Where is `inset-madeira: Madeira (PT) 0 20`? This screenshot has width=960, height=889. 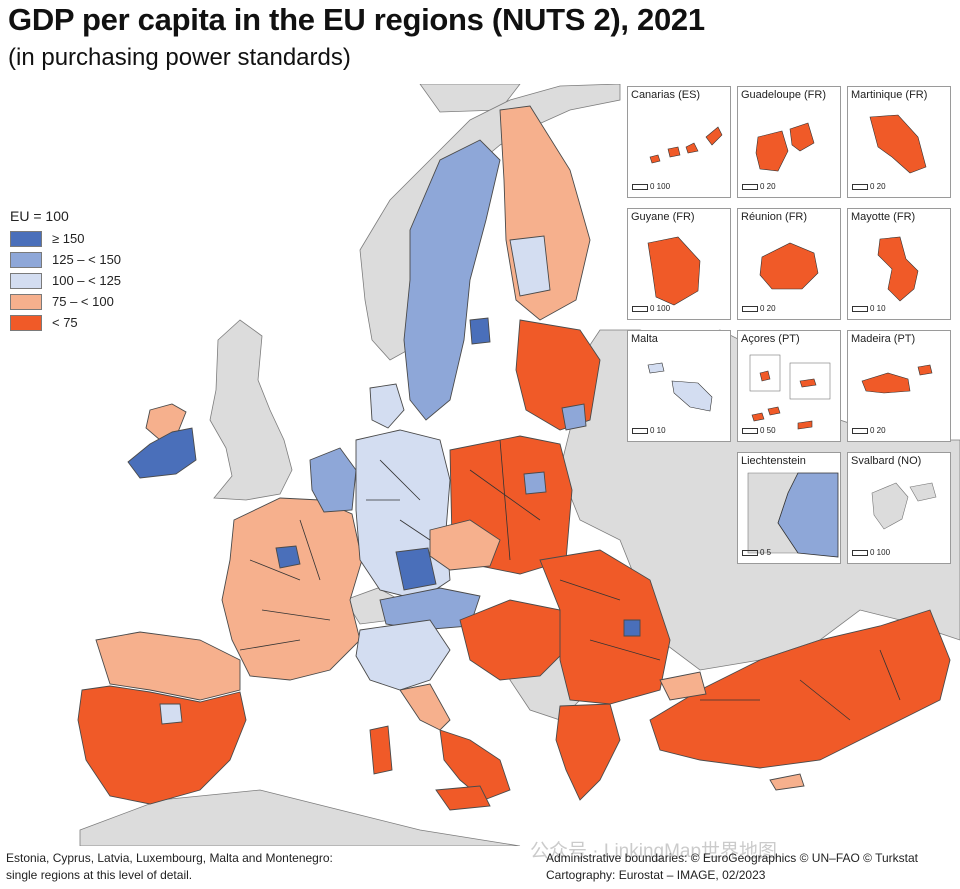 inset-madeira: Madeira (PT) 0 20 is located at coordinates (899, 386).